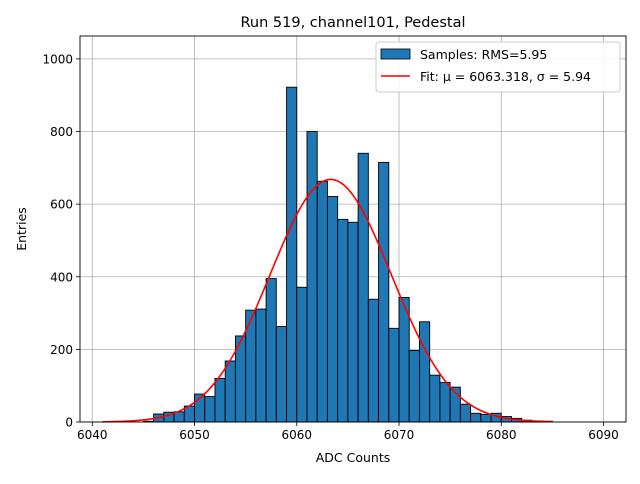 The width and height of the screenshot is (640, 484). I want to click on y-axis-label: Entries, so click(21, 229).